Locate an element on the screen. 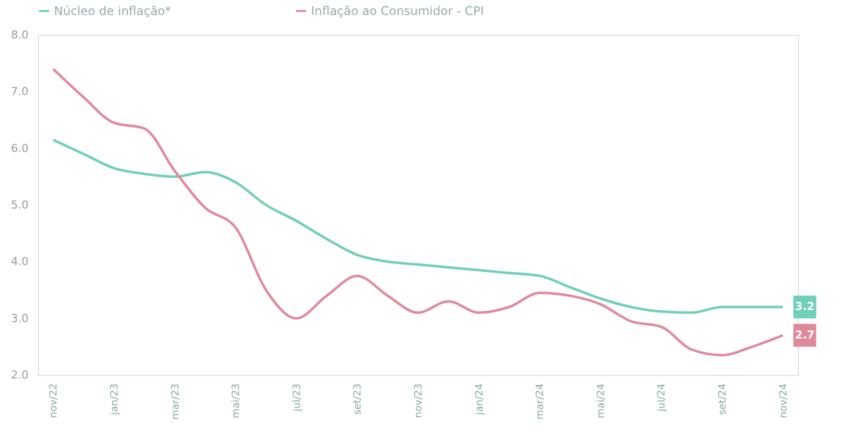  y-tick-label: 6.0 is located at coordinates (19, 148).